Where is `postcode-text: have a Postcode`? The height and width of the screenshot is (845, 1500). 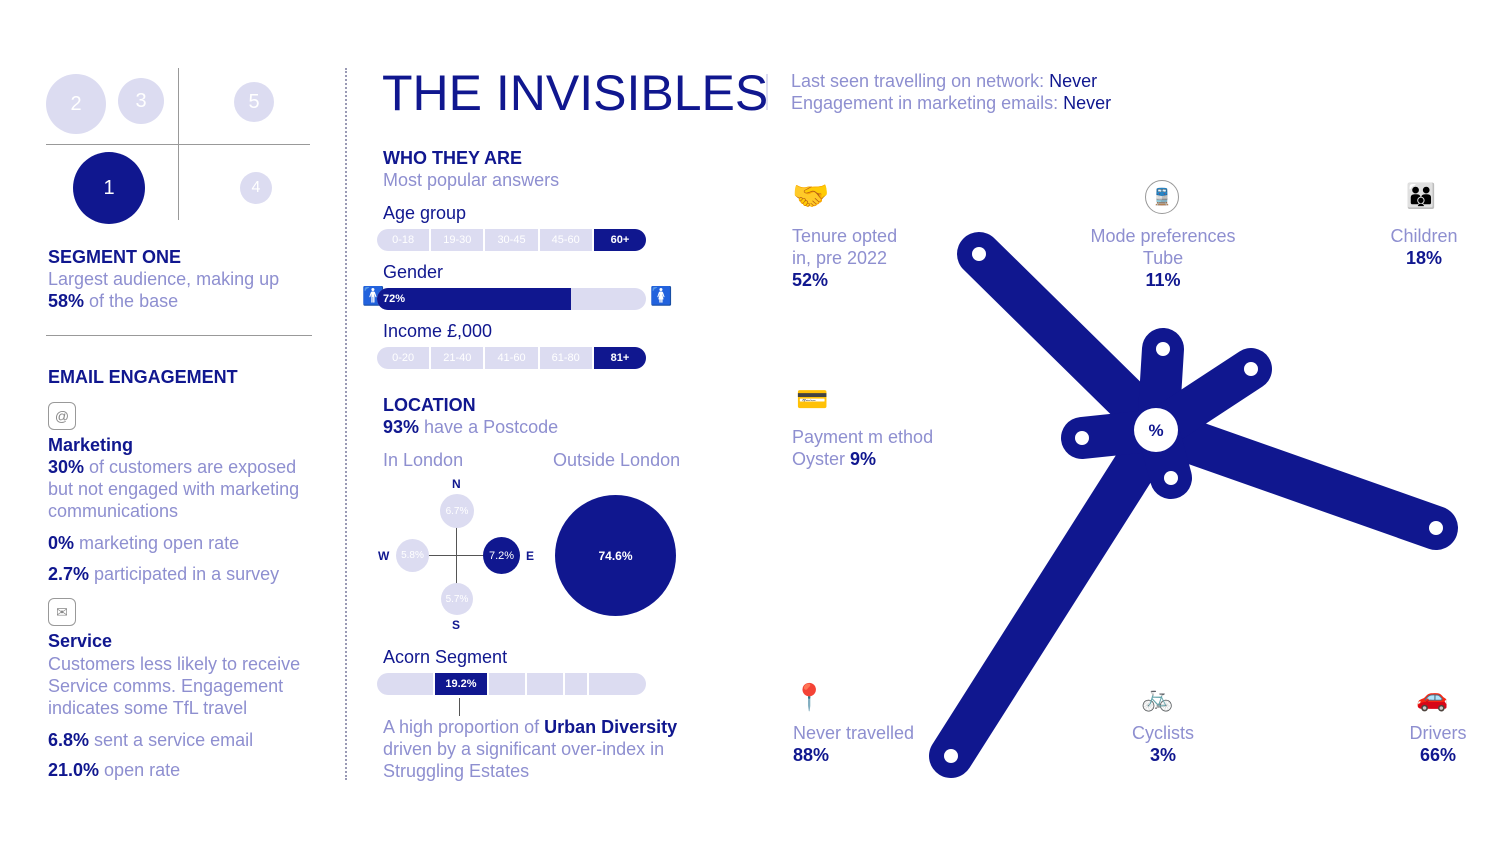
postcode-text: have a Postcode is located at coordinates (489, 427).